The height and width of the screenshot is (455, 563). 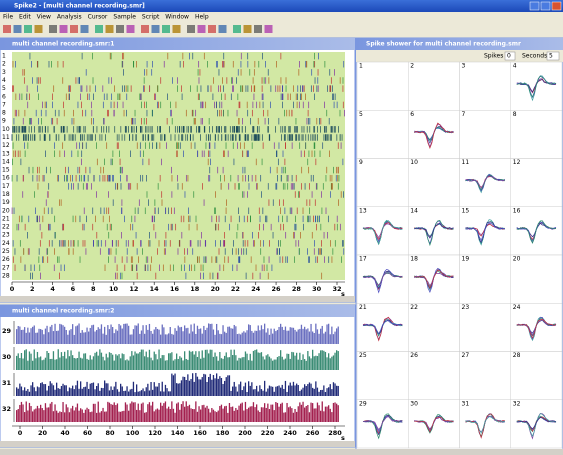 I want to click on menu-item: View, so click(x=44, y=17).